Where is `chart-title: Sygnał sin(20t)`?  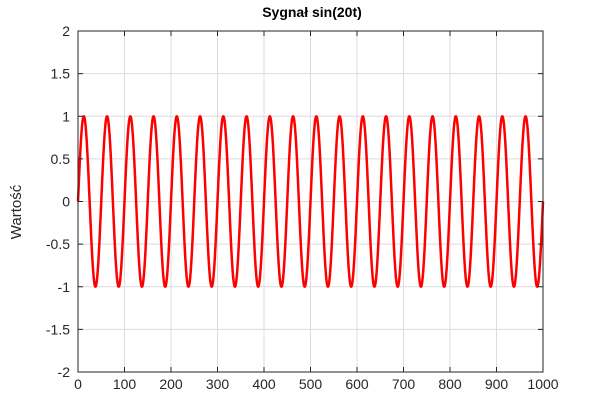 chart-title: Sygnał sin(20t) is located at coordinates (312, 12).